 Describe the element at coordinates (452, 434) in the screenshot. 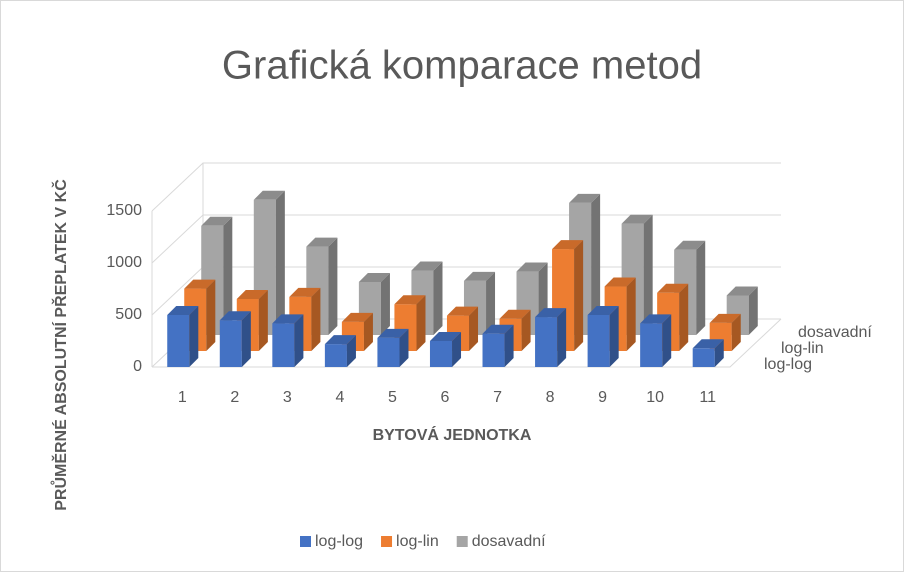

I see `x-axis-title: BYTOVÁ JEDNOTKA` at that location.